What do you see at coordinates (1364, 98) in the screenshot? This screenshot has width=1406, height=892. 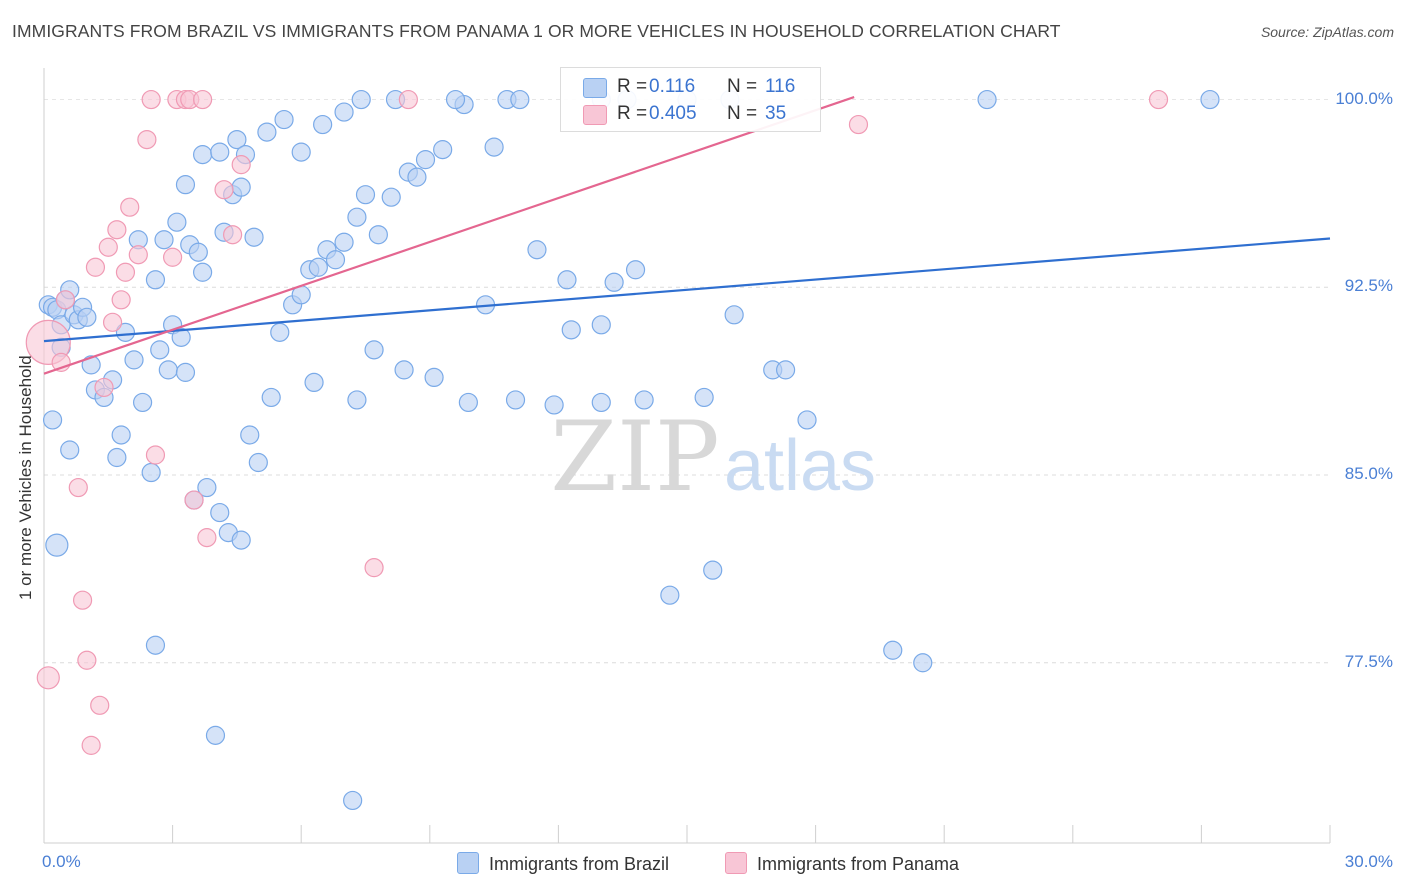 I see `y-tick-label: 100.0%` at bounding box center [1364, 98].